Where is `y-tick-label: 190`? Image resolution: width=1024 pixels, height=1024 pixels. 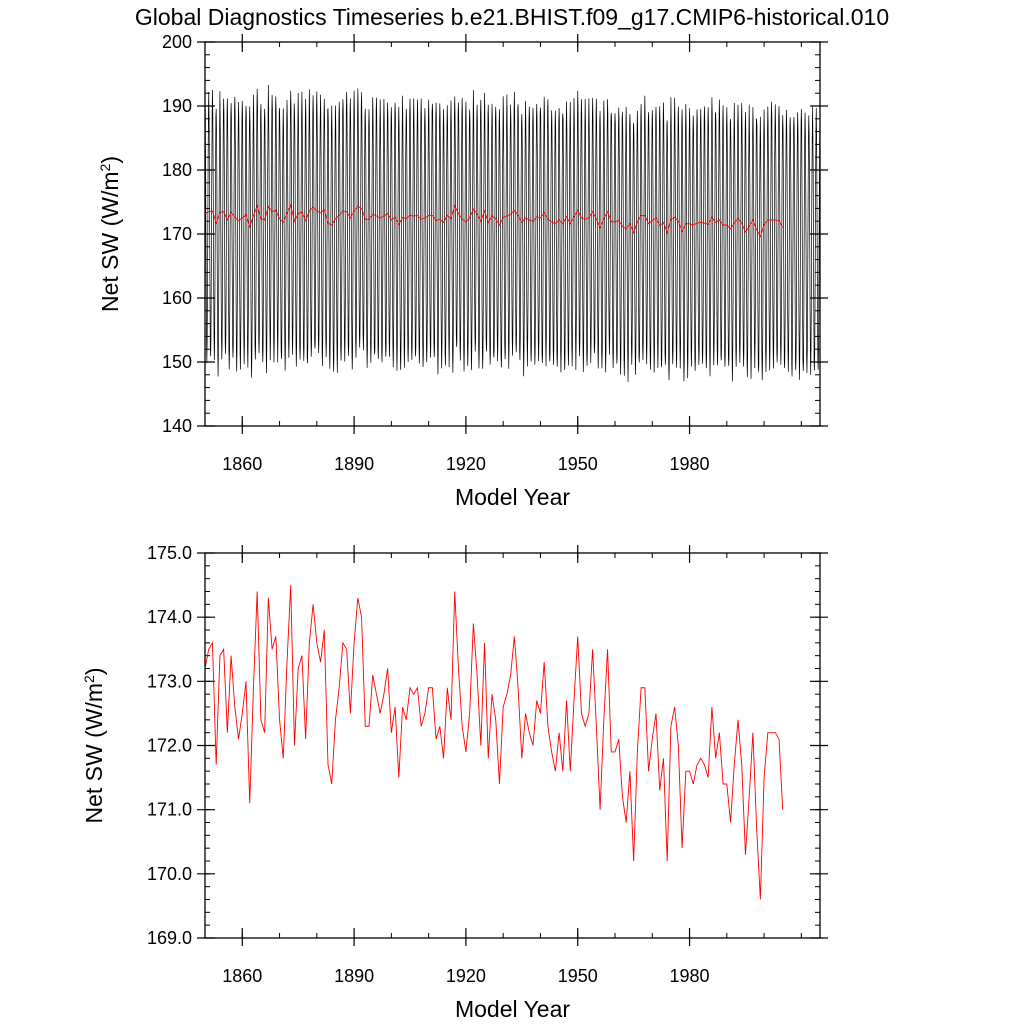 y-tick-label: 190 is located at coordinates (177, 106).